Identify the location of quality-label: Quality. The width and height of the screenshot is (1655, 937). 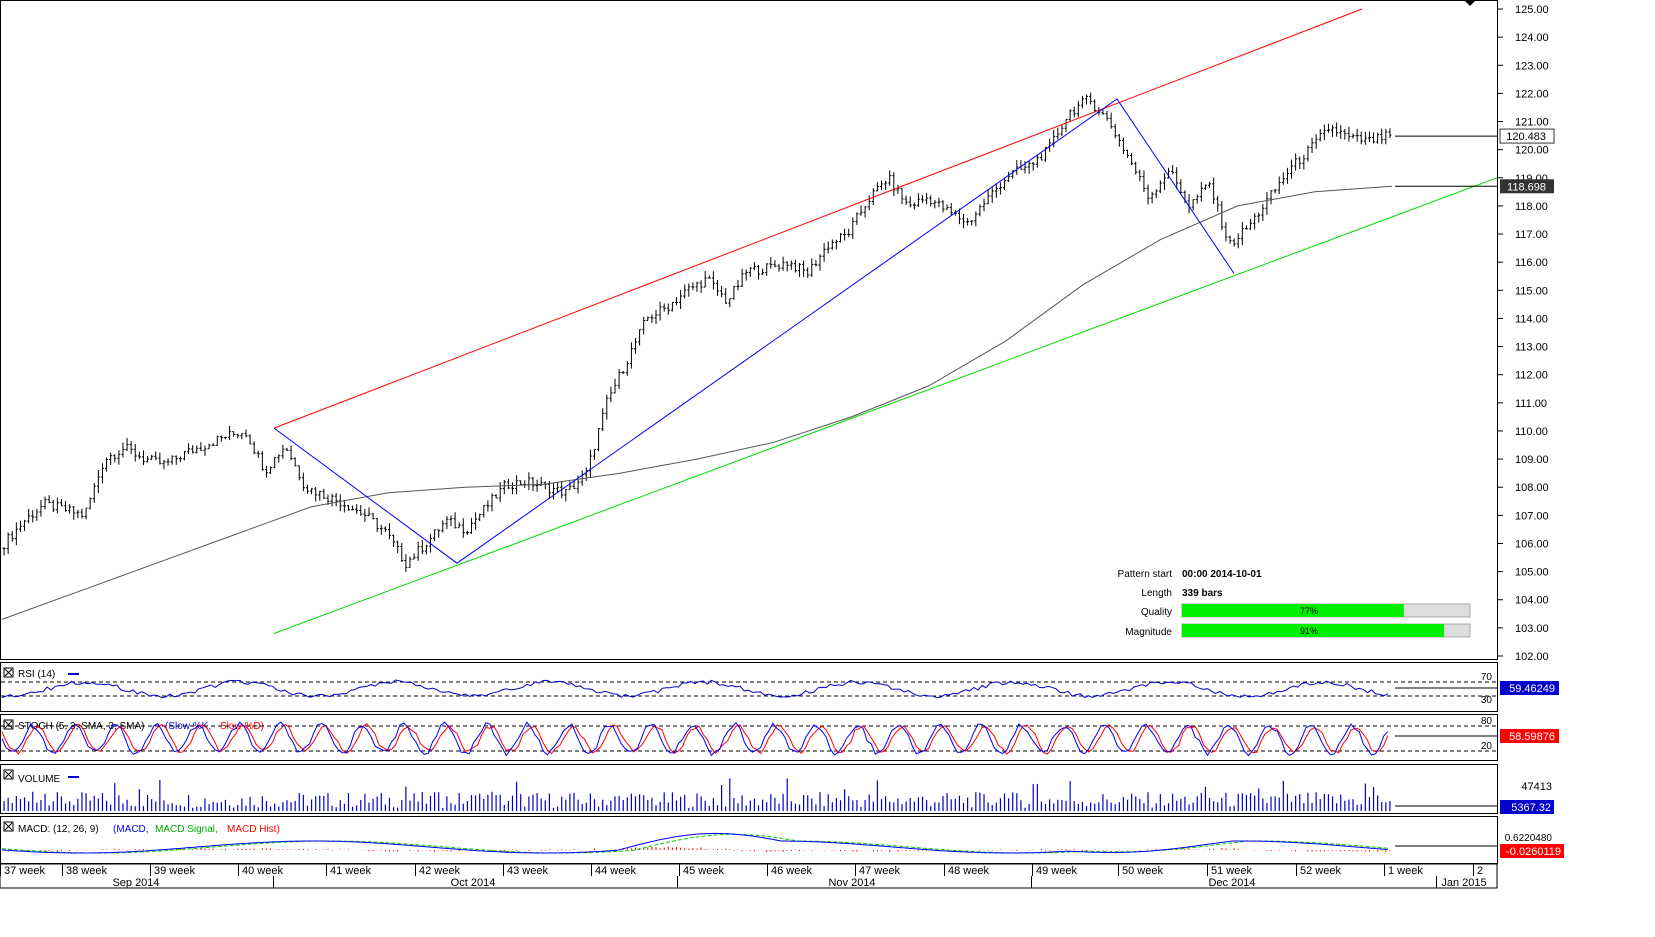
(1156, 612).